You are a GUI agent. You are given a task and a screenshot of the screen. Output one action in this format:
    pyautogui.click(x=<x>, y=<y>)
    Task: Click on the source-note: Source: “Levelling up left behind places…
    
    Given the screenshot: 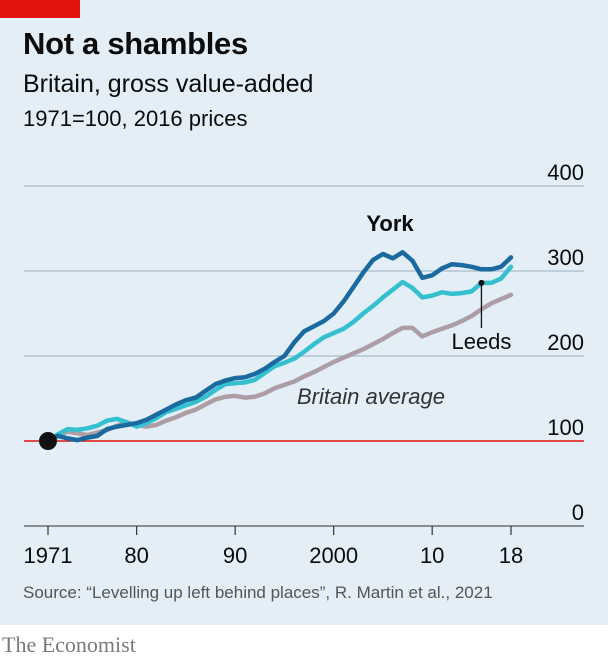 What is the action you would take?
    pyautogui.click(x=258, y=592)
    